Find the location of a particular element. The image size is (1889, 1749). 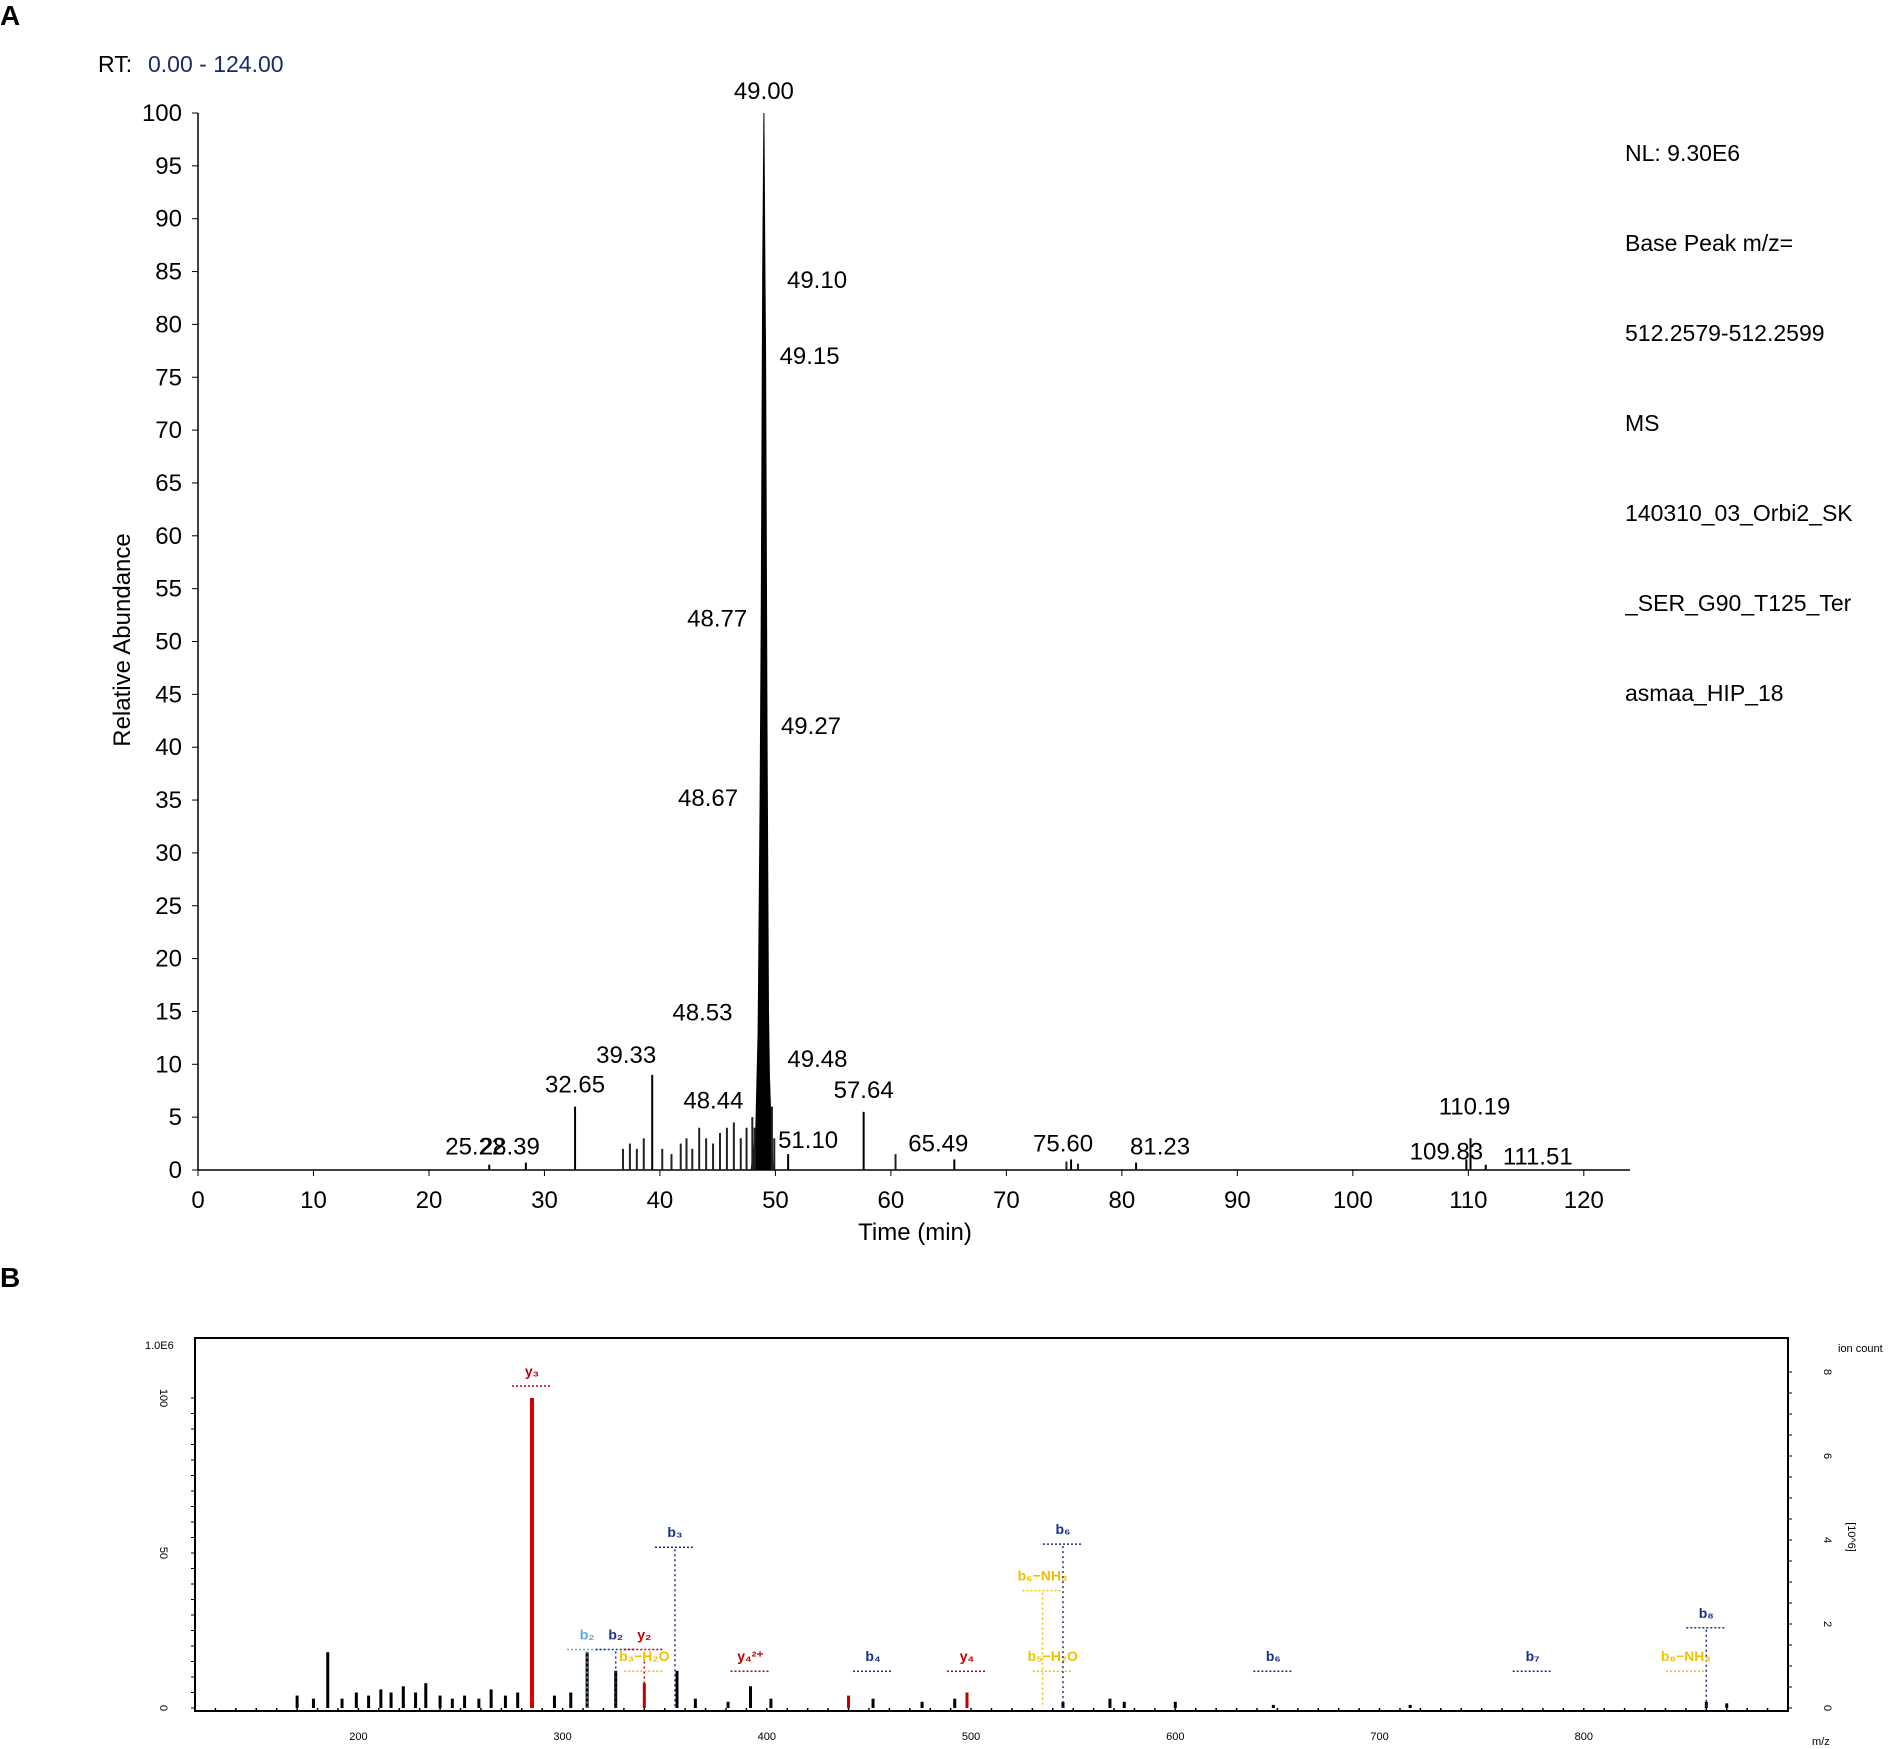

y-tick-label: 40 is located at coordinates (168, 747).